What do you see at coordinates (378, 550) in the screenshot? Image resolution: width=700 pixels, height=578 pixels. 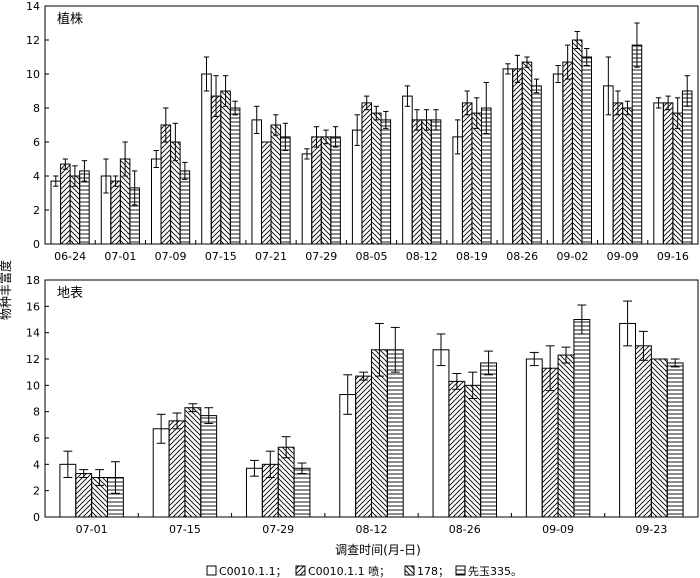 I see `x-axis-label: 调查时间(月-日)` at bounding box center [378, 550].